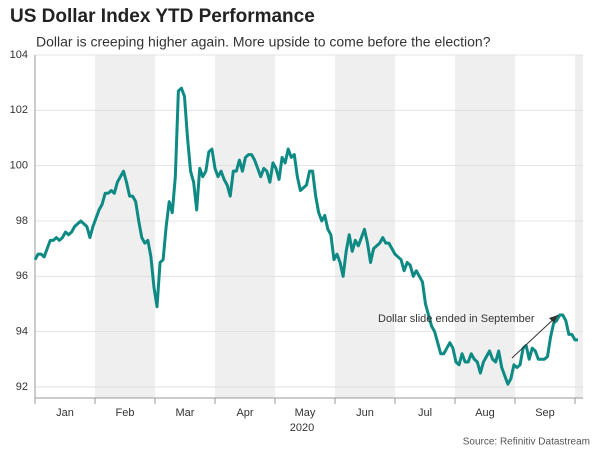 Image resolution: width=600 pixels, height=455 pixels. I want to click on x-tick-label: Jun, so click(365, 413).